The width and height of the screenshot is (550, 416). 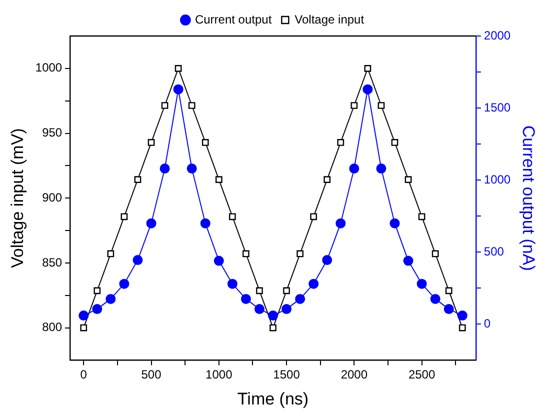 What do you see at coordinates (17, 198) in the screenshot?
I see `y-axis-title: Voltage input (mV)` at bounding box center [17, 198].